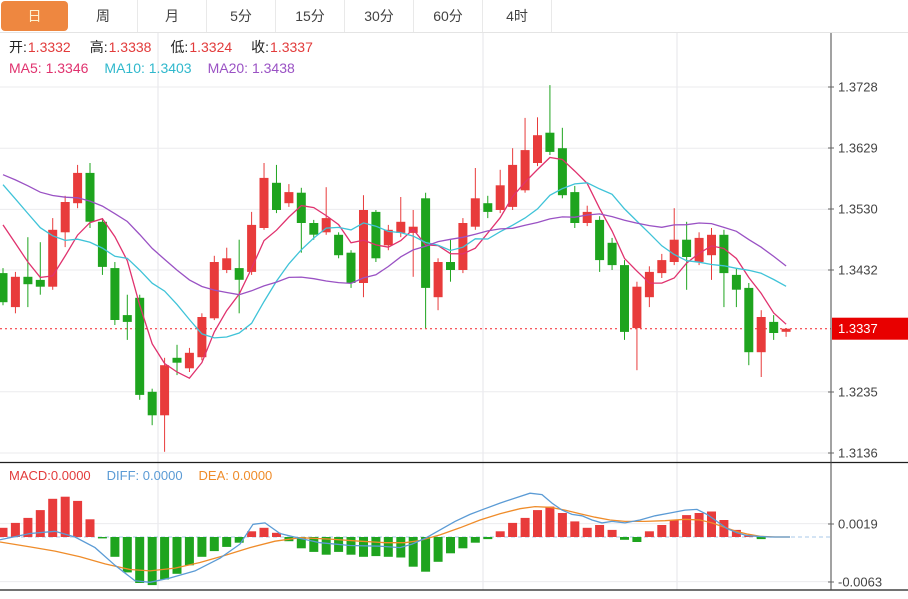 Image resolution: width=908 pixels, height=599 pixels. What do you see at coordinates (211, 47) in the screenshot?
I see `low-value: 1.3324` at bounding box center [211, 47].